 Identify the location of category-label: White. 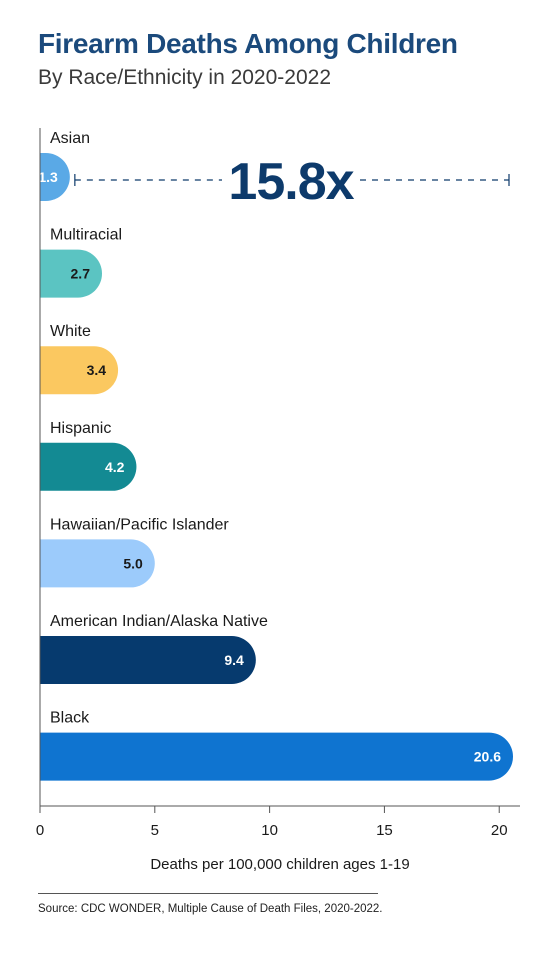
(70, 331).